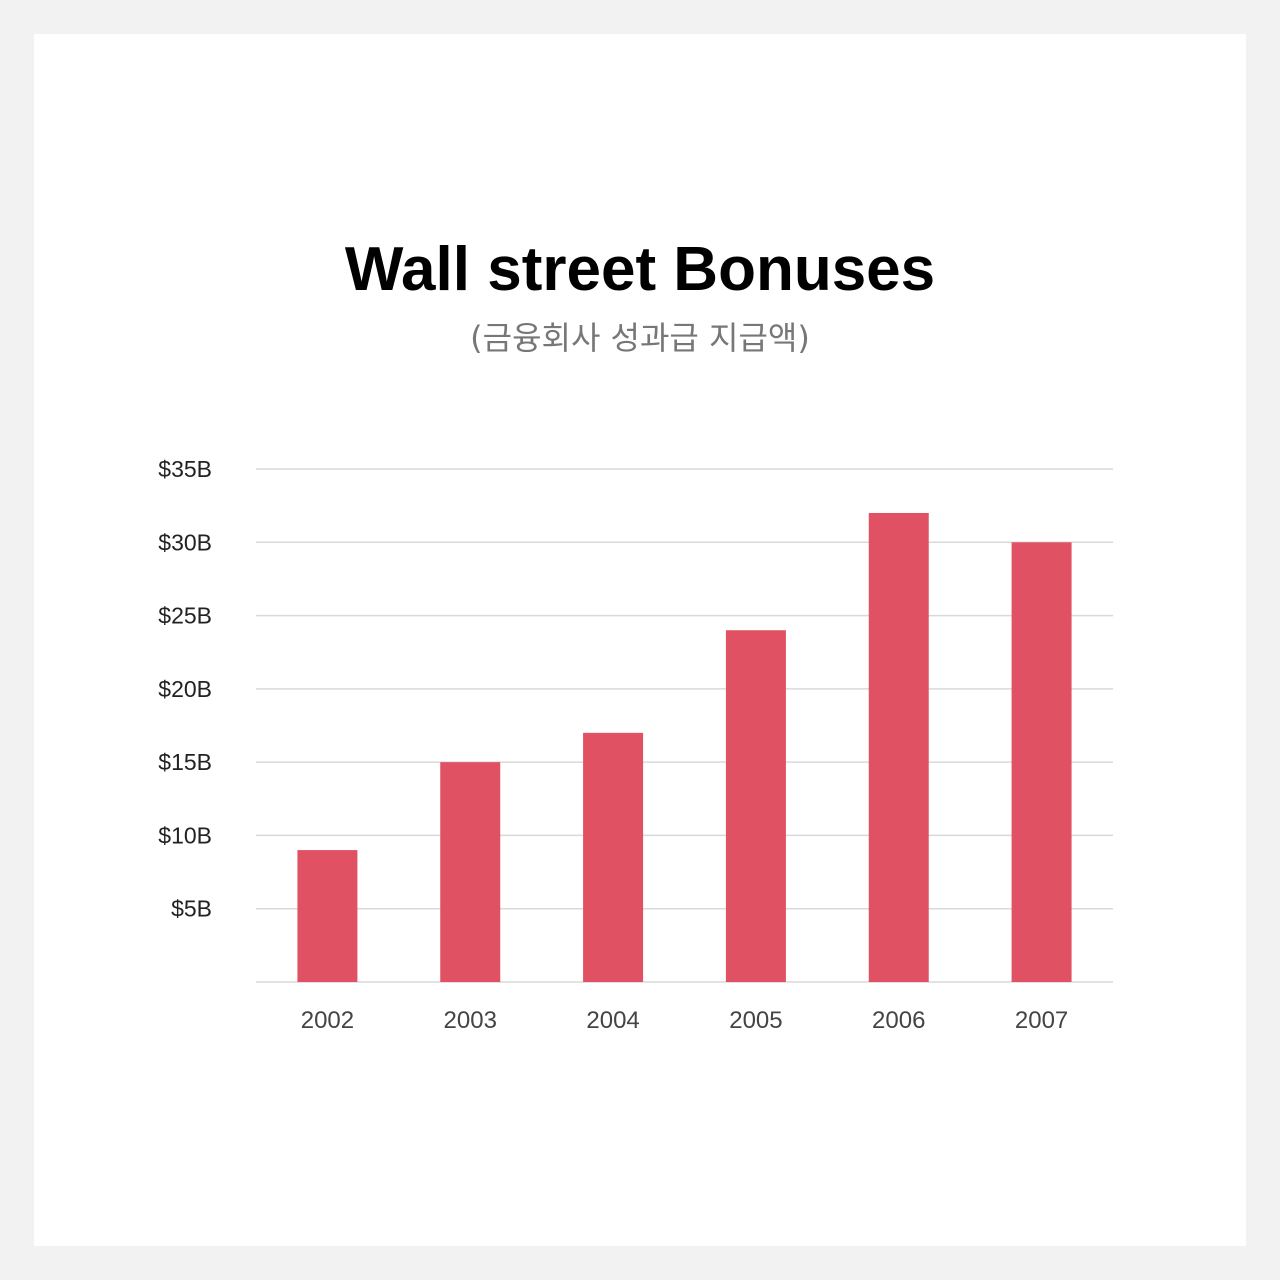 The image size is (1280, 1280). I want to click on y-tick-label: $35B, so click(185, 469).